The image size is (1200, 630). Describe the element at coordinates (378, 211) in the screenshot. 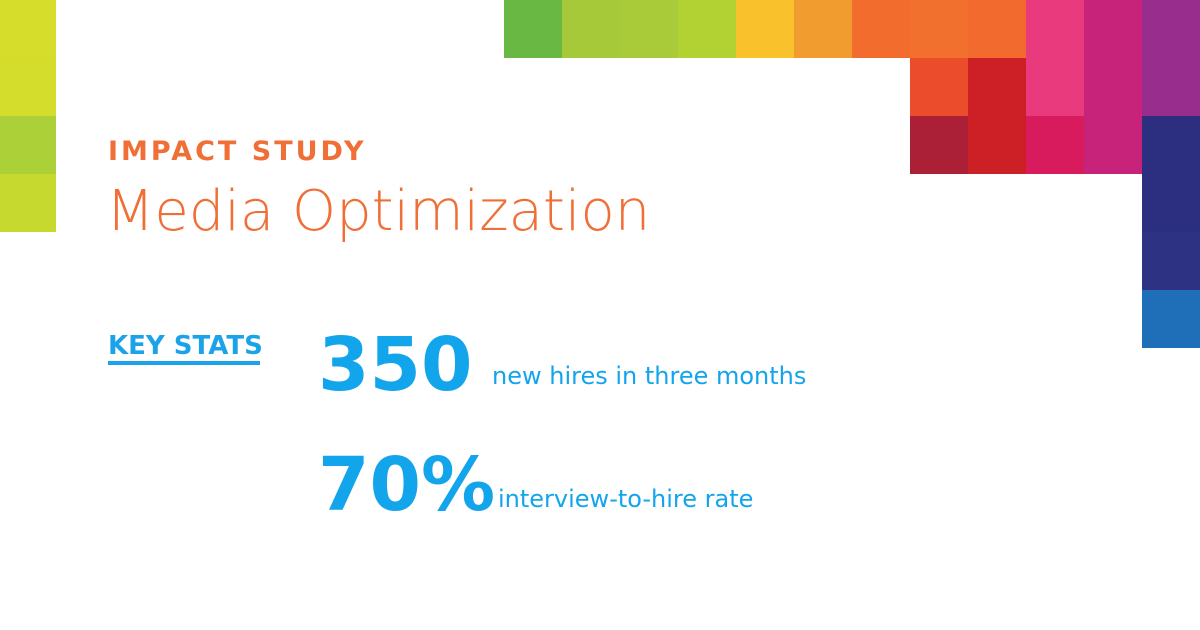

I see `title: Media Optimization` at that location.